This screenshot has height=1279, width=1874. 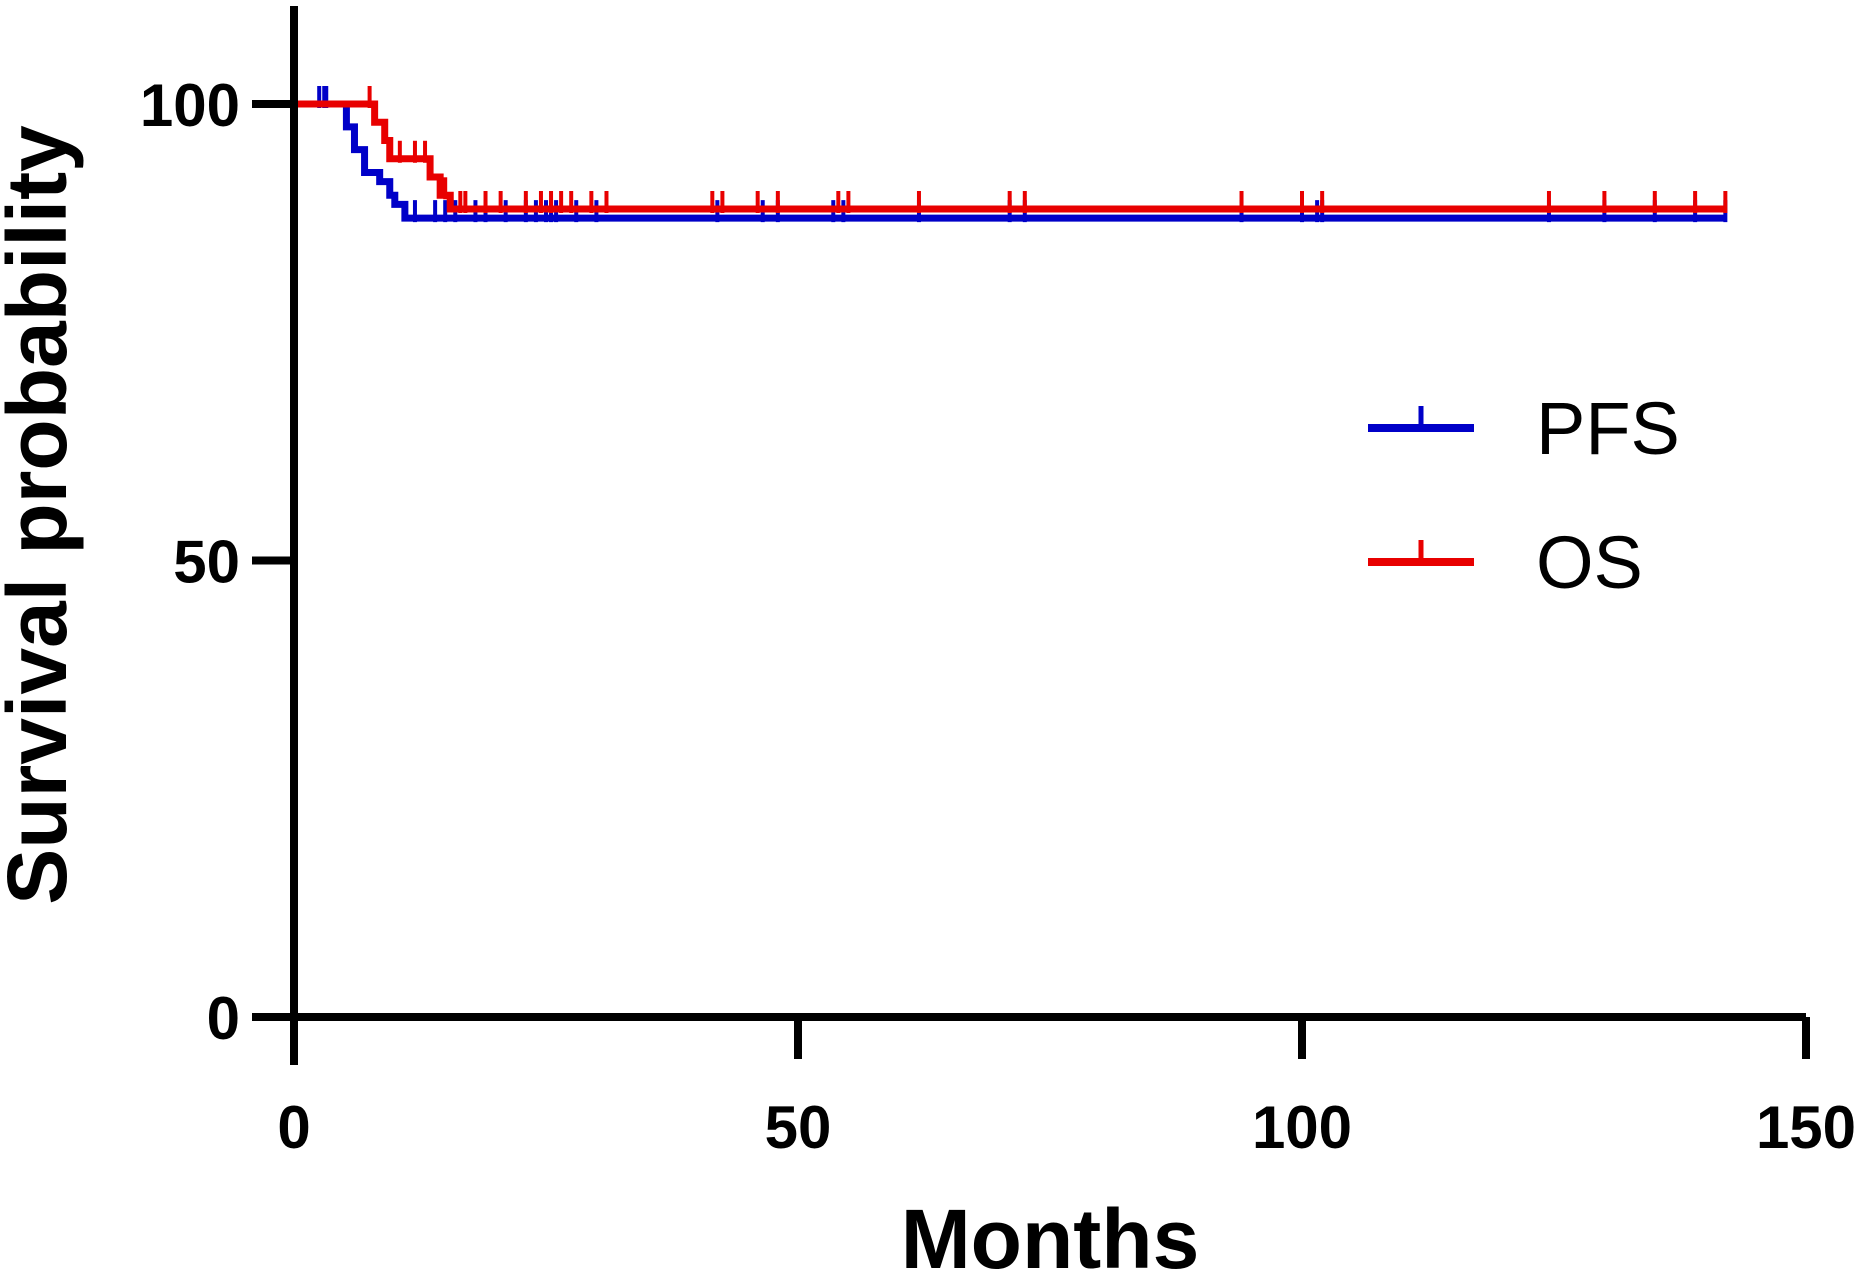 I want to click on x-ticks: 0 50 100 150, so click(x=1066, y=1089).